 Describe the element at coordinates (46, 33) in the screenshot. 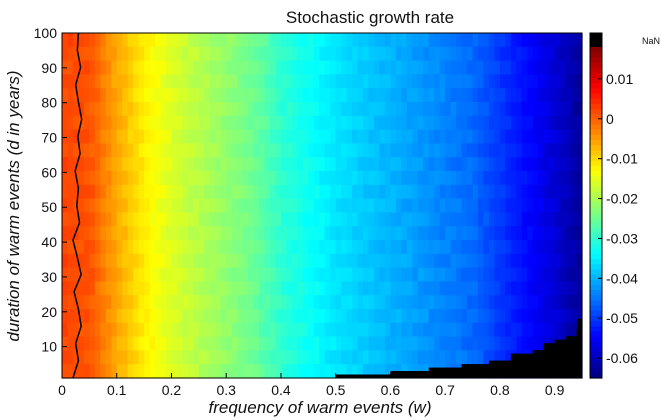

I see `y-tick-label: 100` at that location.